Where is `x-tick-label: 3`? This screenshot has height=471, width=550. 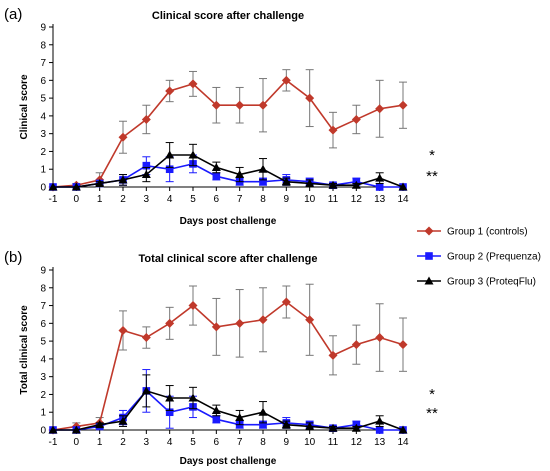 x-tick-label: 3 is located at coordinates (147, 199).